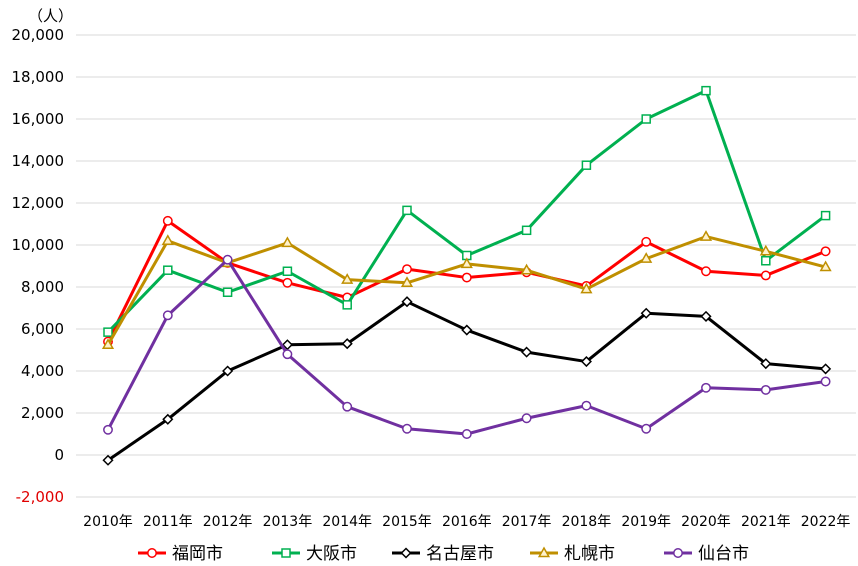  What do you see at coordinates (42, 413) in the screenshot?
I see `y-tick-label: 2,000` at bounding box center [42, 413].